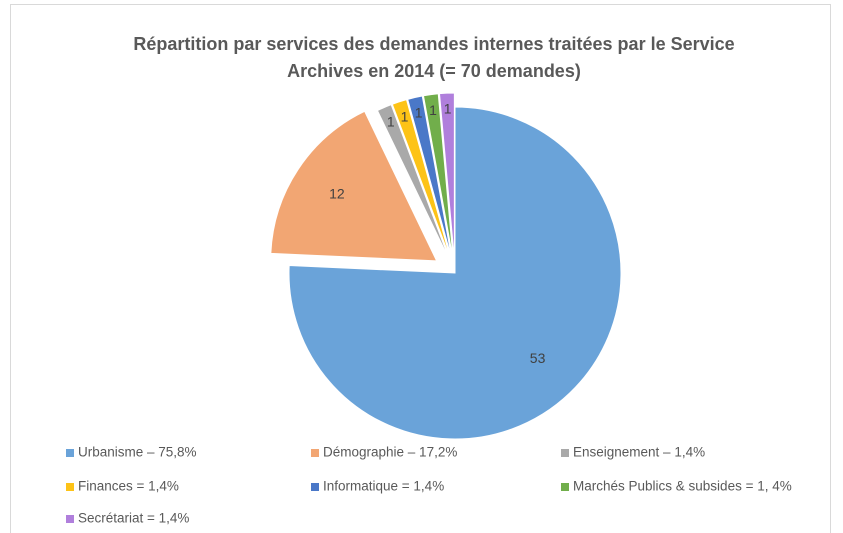  What do you see at coordinates (682, 486) in the screenshot?
I see `legend-label: Marchés Publics & subsides = 1, 4%` at bounding box center [682, 486].